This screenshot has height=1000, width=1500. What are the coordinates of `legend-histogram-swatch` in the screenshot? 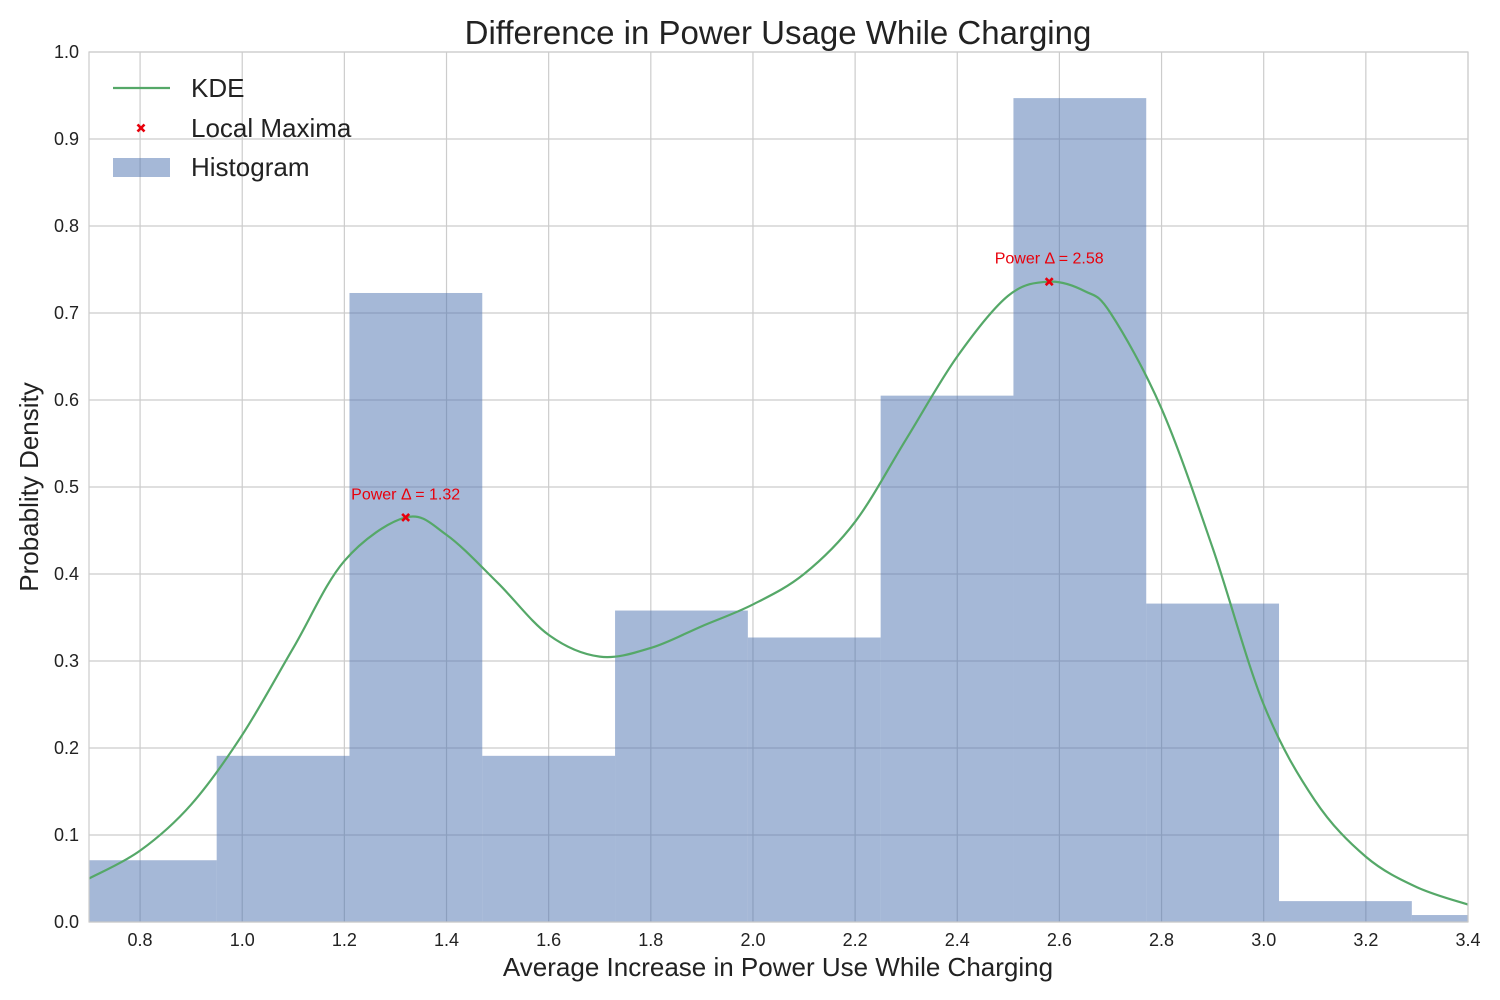 It's located at (141, 167).